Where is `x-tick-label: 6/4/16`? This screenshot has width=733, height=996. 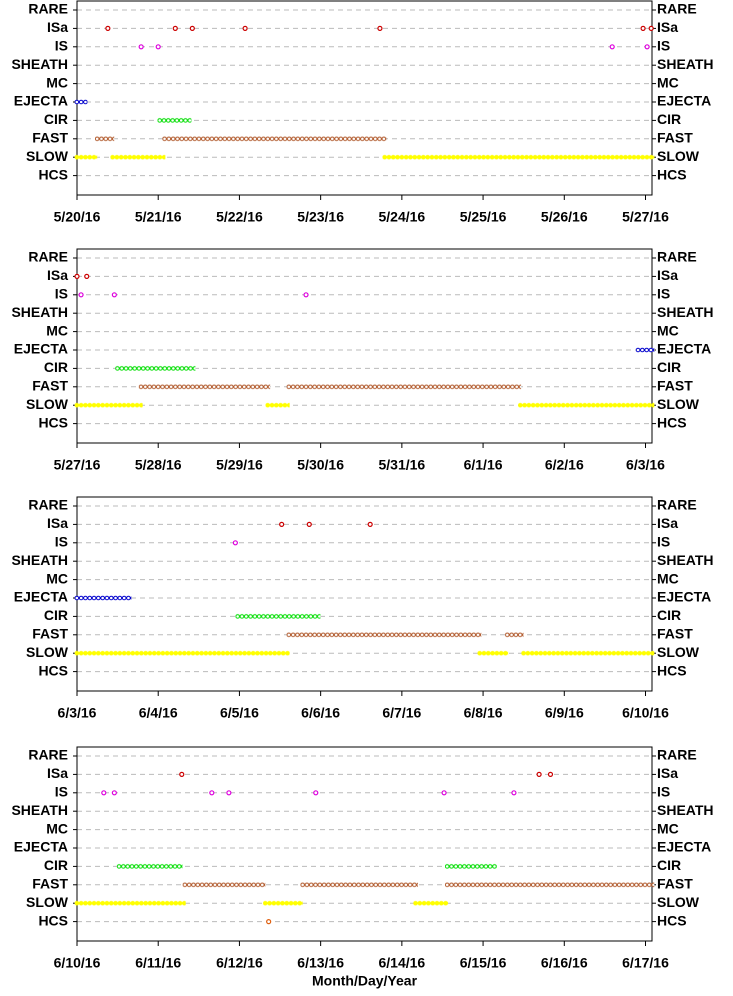 x-tick-label: 6/4/16 is located at coordinates (158, 713).